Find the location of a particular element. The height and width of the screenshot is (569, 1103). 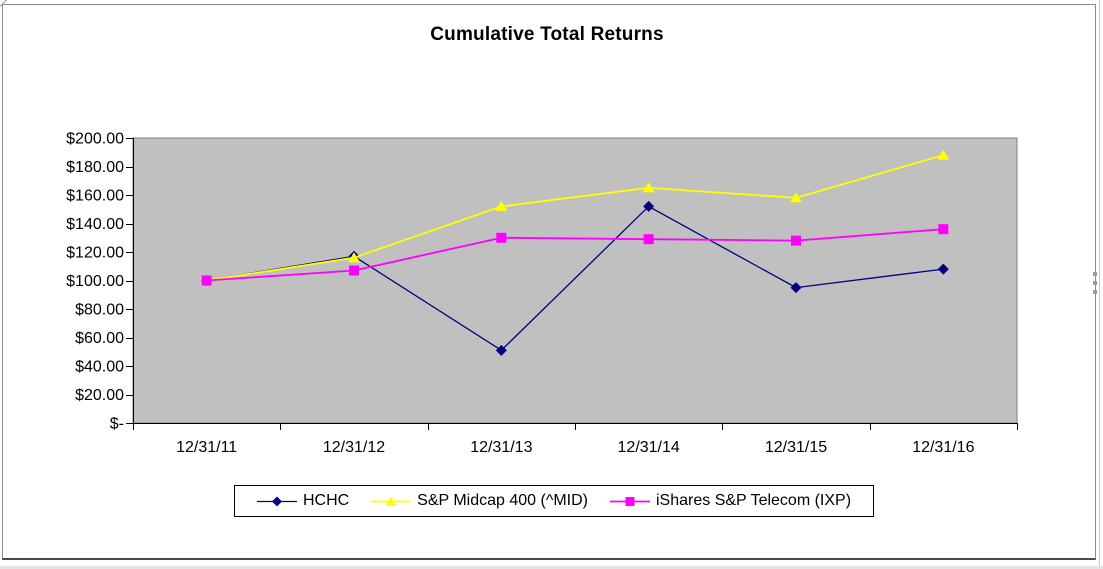

x-tick-label: 12/31/12 is located at coordinates (354, 447).